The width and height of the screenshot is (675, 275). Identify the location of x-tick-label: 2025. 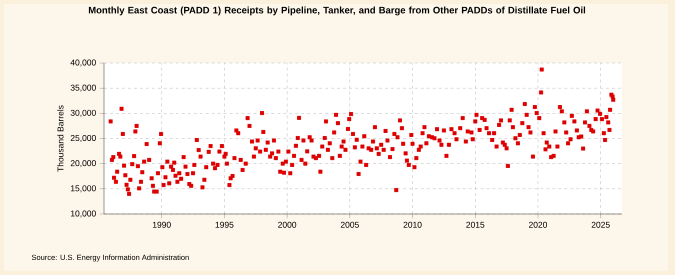
(601, 225).